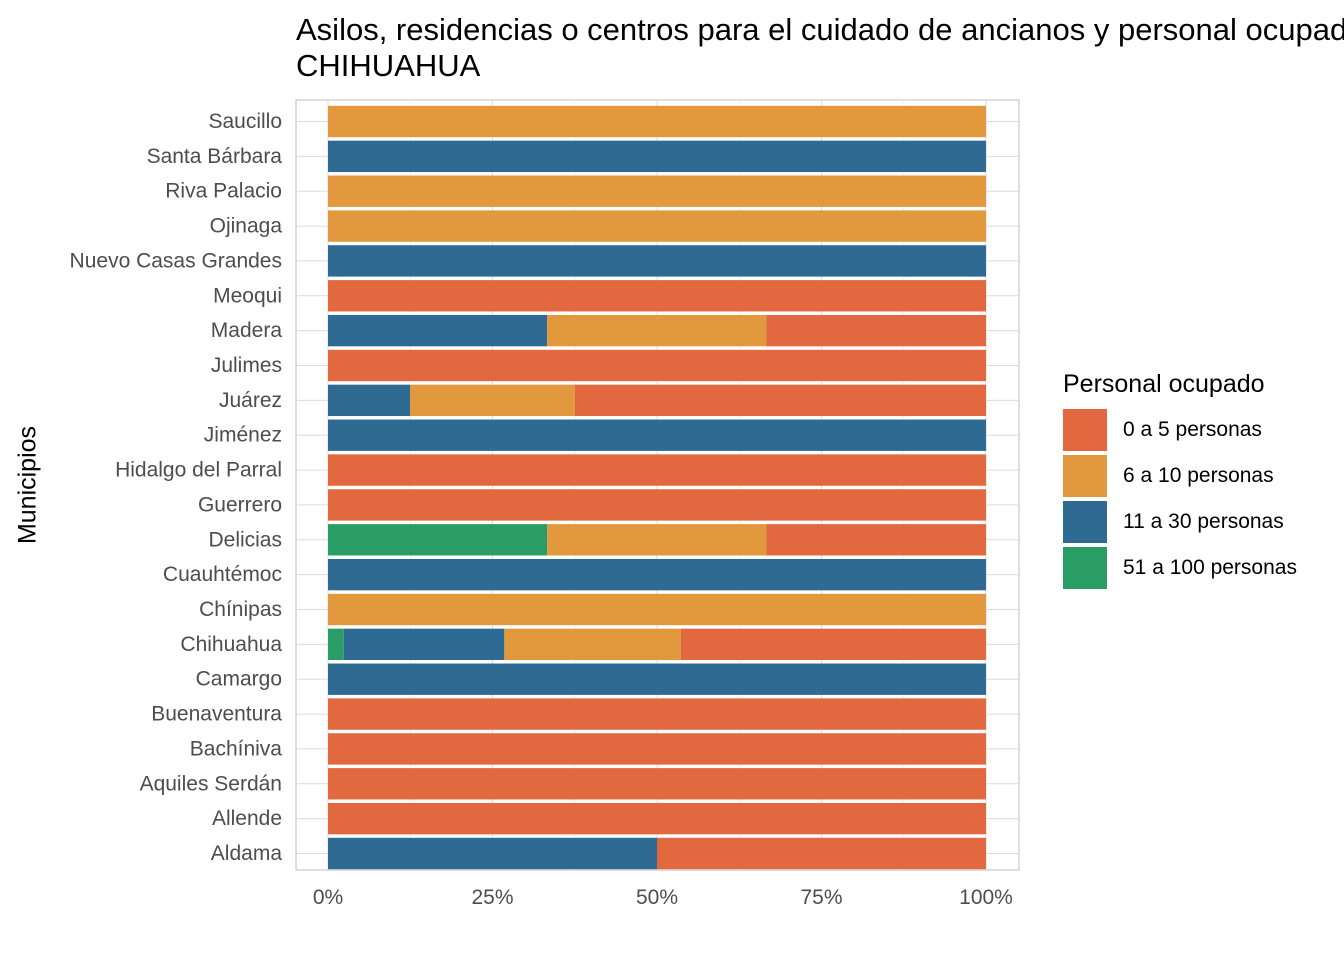 This screenshot has width=1344, height=960. Describe the element at coordinates (1198, 475) in the screenshot. I see `legend-label: 6 a 10 personas` at that location.